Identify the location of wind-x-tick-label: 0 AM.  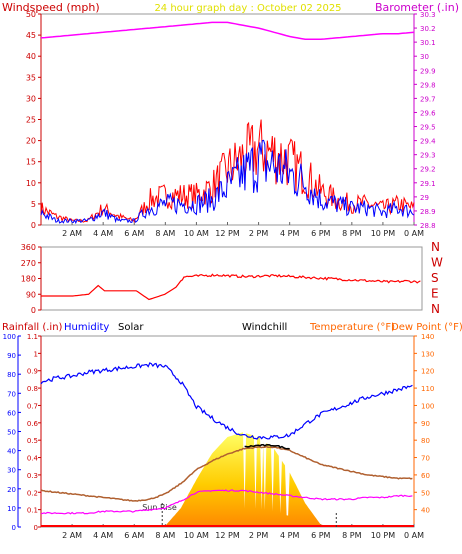
(414, 233).